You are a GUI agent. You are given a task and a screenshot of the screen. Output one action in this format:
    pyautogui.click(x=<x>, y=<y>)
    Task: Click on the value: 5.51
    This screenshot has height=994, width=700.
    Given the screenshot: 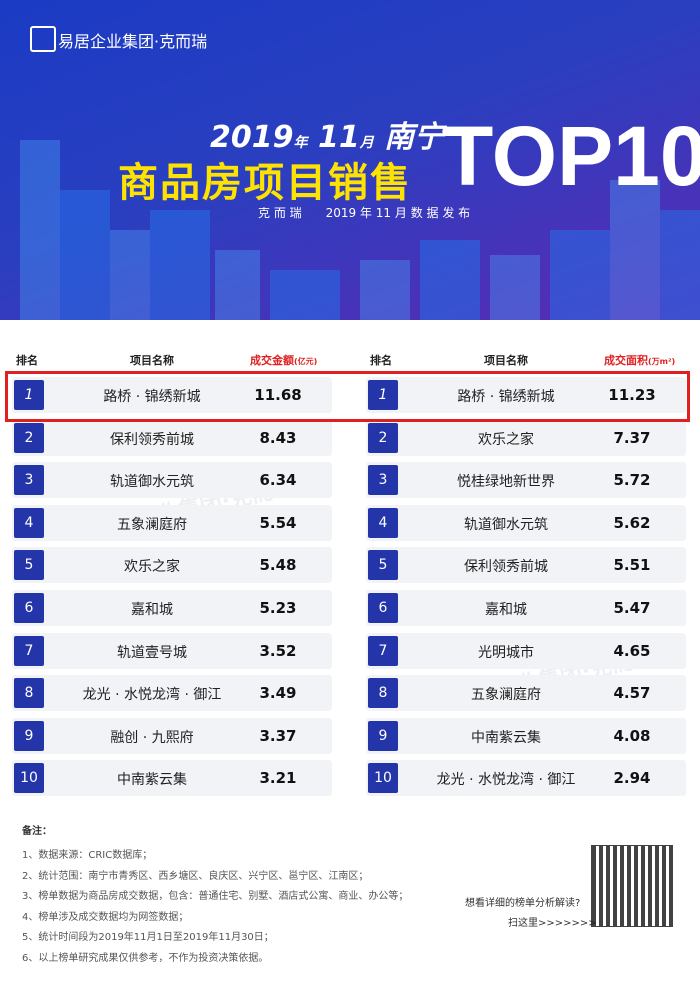 What is the action you would take?
    pyautogui.click(x=632, y=565)
    